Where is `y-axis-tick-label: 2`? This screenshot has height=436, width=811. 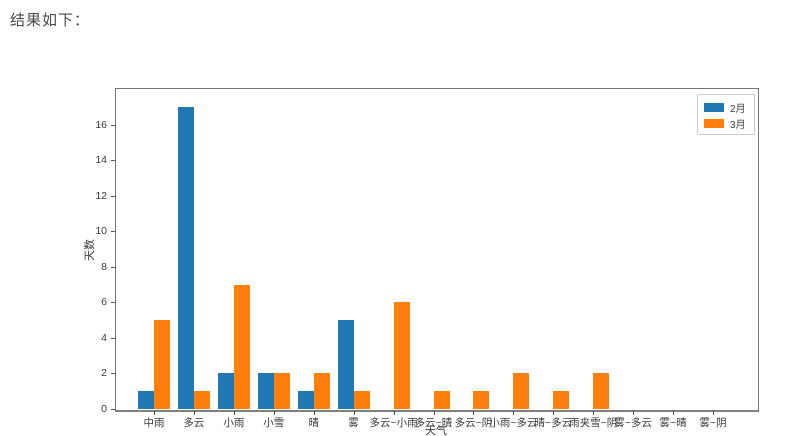 y-axis-tick-label: 2 is located at coordinates (104, 373).